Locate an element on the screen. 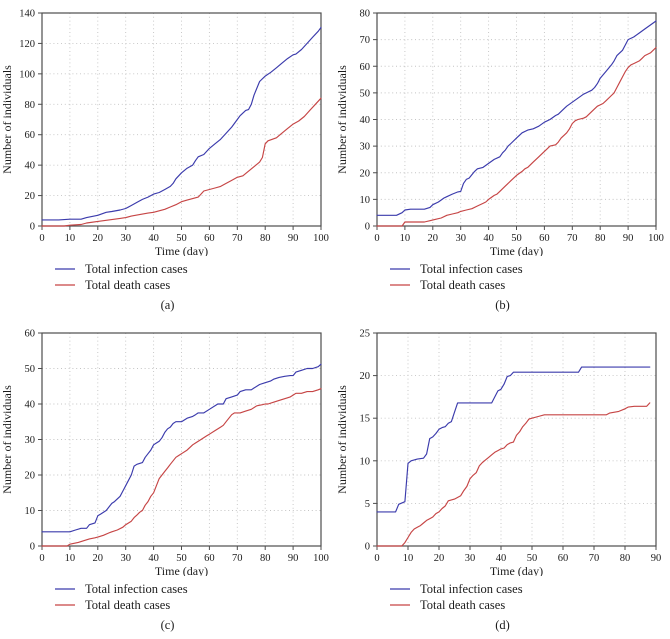 Image resolution: width=670 pixels, height=639 pixels. svg-text: 120 is located at coordinates (27, 44).